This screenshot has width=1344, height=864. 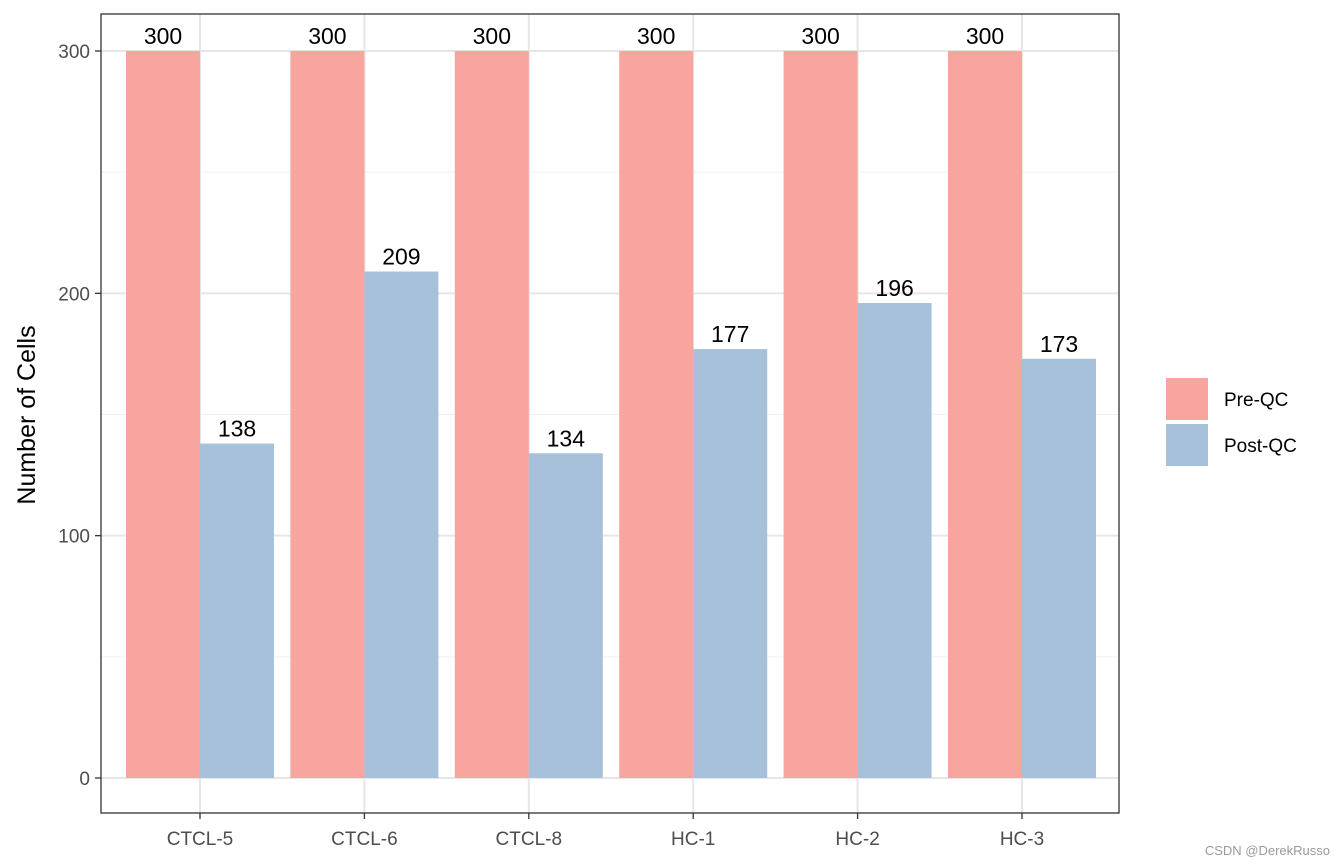 What do you see at coordinates (1231, 422) in the screenshot?
I see `legend: Pre-QC Post-QC` at bounding box center [1231, 422].